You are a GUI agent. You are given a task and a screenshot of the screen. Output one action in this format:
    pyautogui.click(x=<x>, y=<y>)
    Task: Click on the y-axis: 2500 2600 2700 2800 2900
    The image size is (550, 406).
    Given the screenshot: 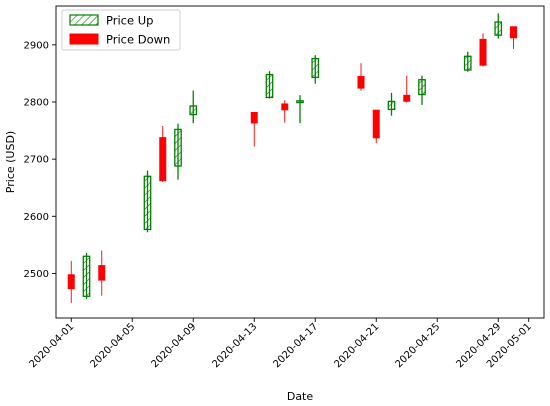 What is the action you would take?
    pyautogui.click(x=40, y=160)
    